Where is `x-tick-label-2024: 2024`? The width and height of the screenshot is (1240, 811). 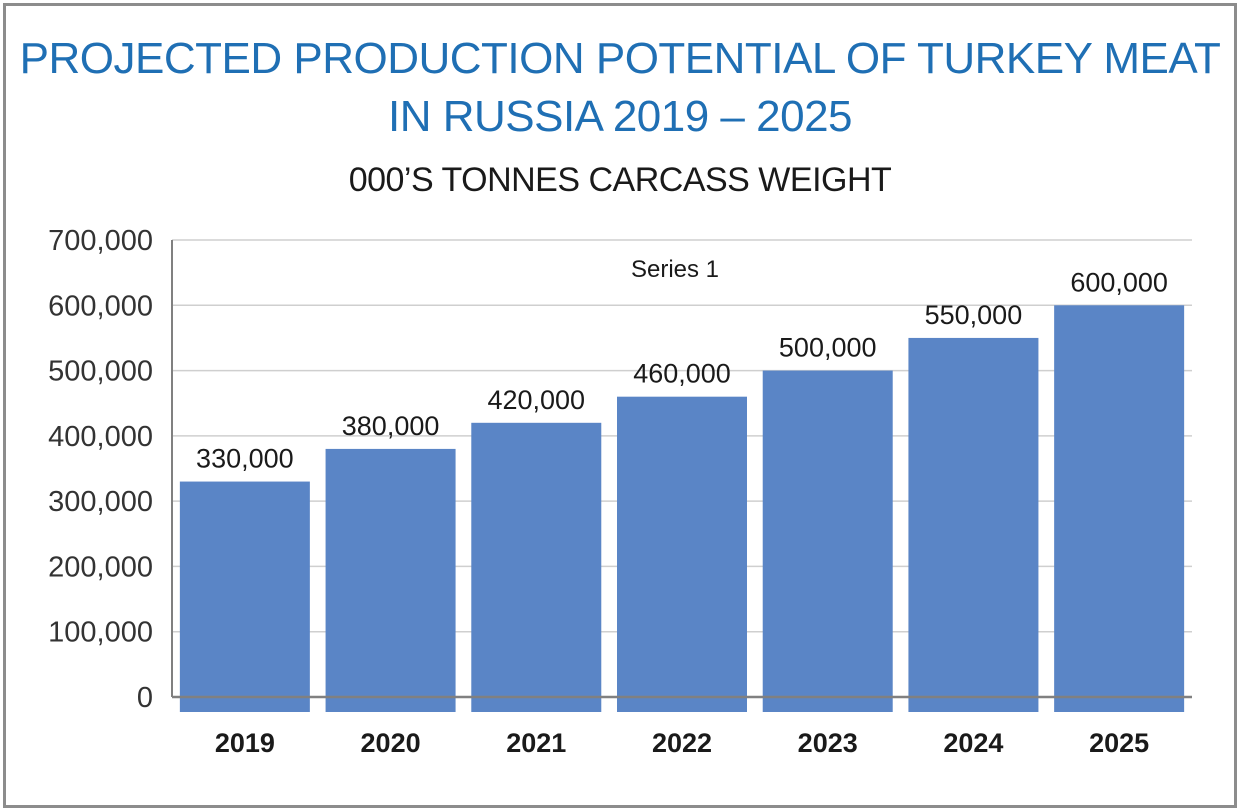
x-tick-label-2024: 2024 is located at coordinates (973, 743).